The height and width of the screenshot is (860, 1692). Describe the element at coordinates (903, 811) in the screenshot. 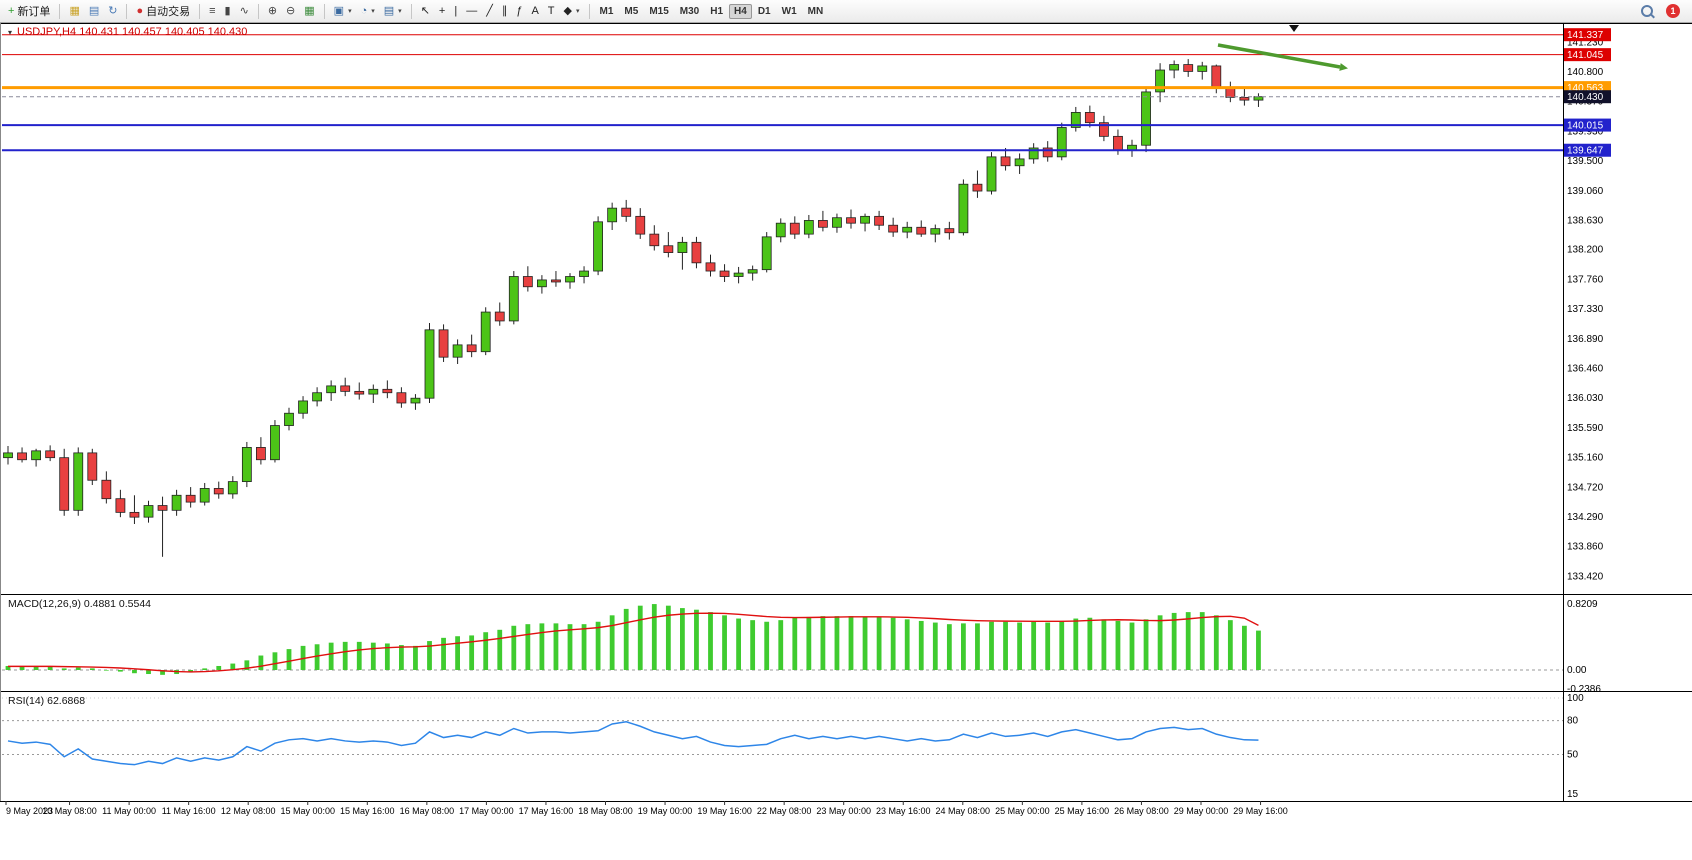

I see `svg-text: 23 May 16:00` at that location.